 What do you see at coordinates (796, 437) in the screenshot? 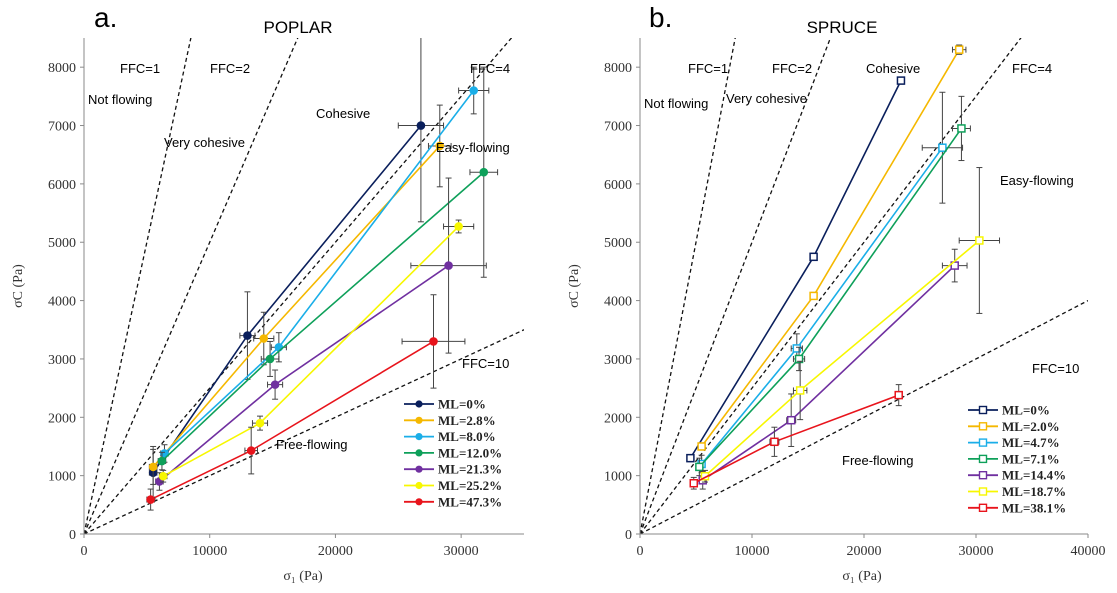
I see `series-ML=38.1%` at bounding box center [796, 437].